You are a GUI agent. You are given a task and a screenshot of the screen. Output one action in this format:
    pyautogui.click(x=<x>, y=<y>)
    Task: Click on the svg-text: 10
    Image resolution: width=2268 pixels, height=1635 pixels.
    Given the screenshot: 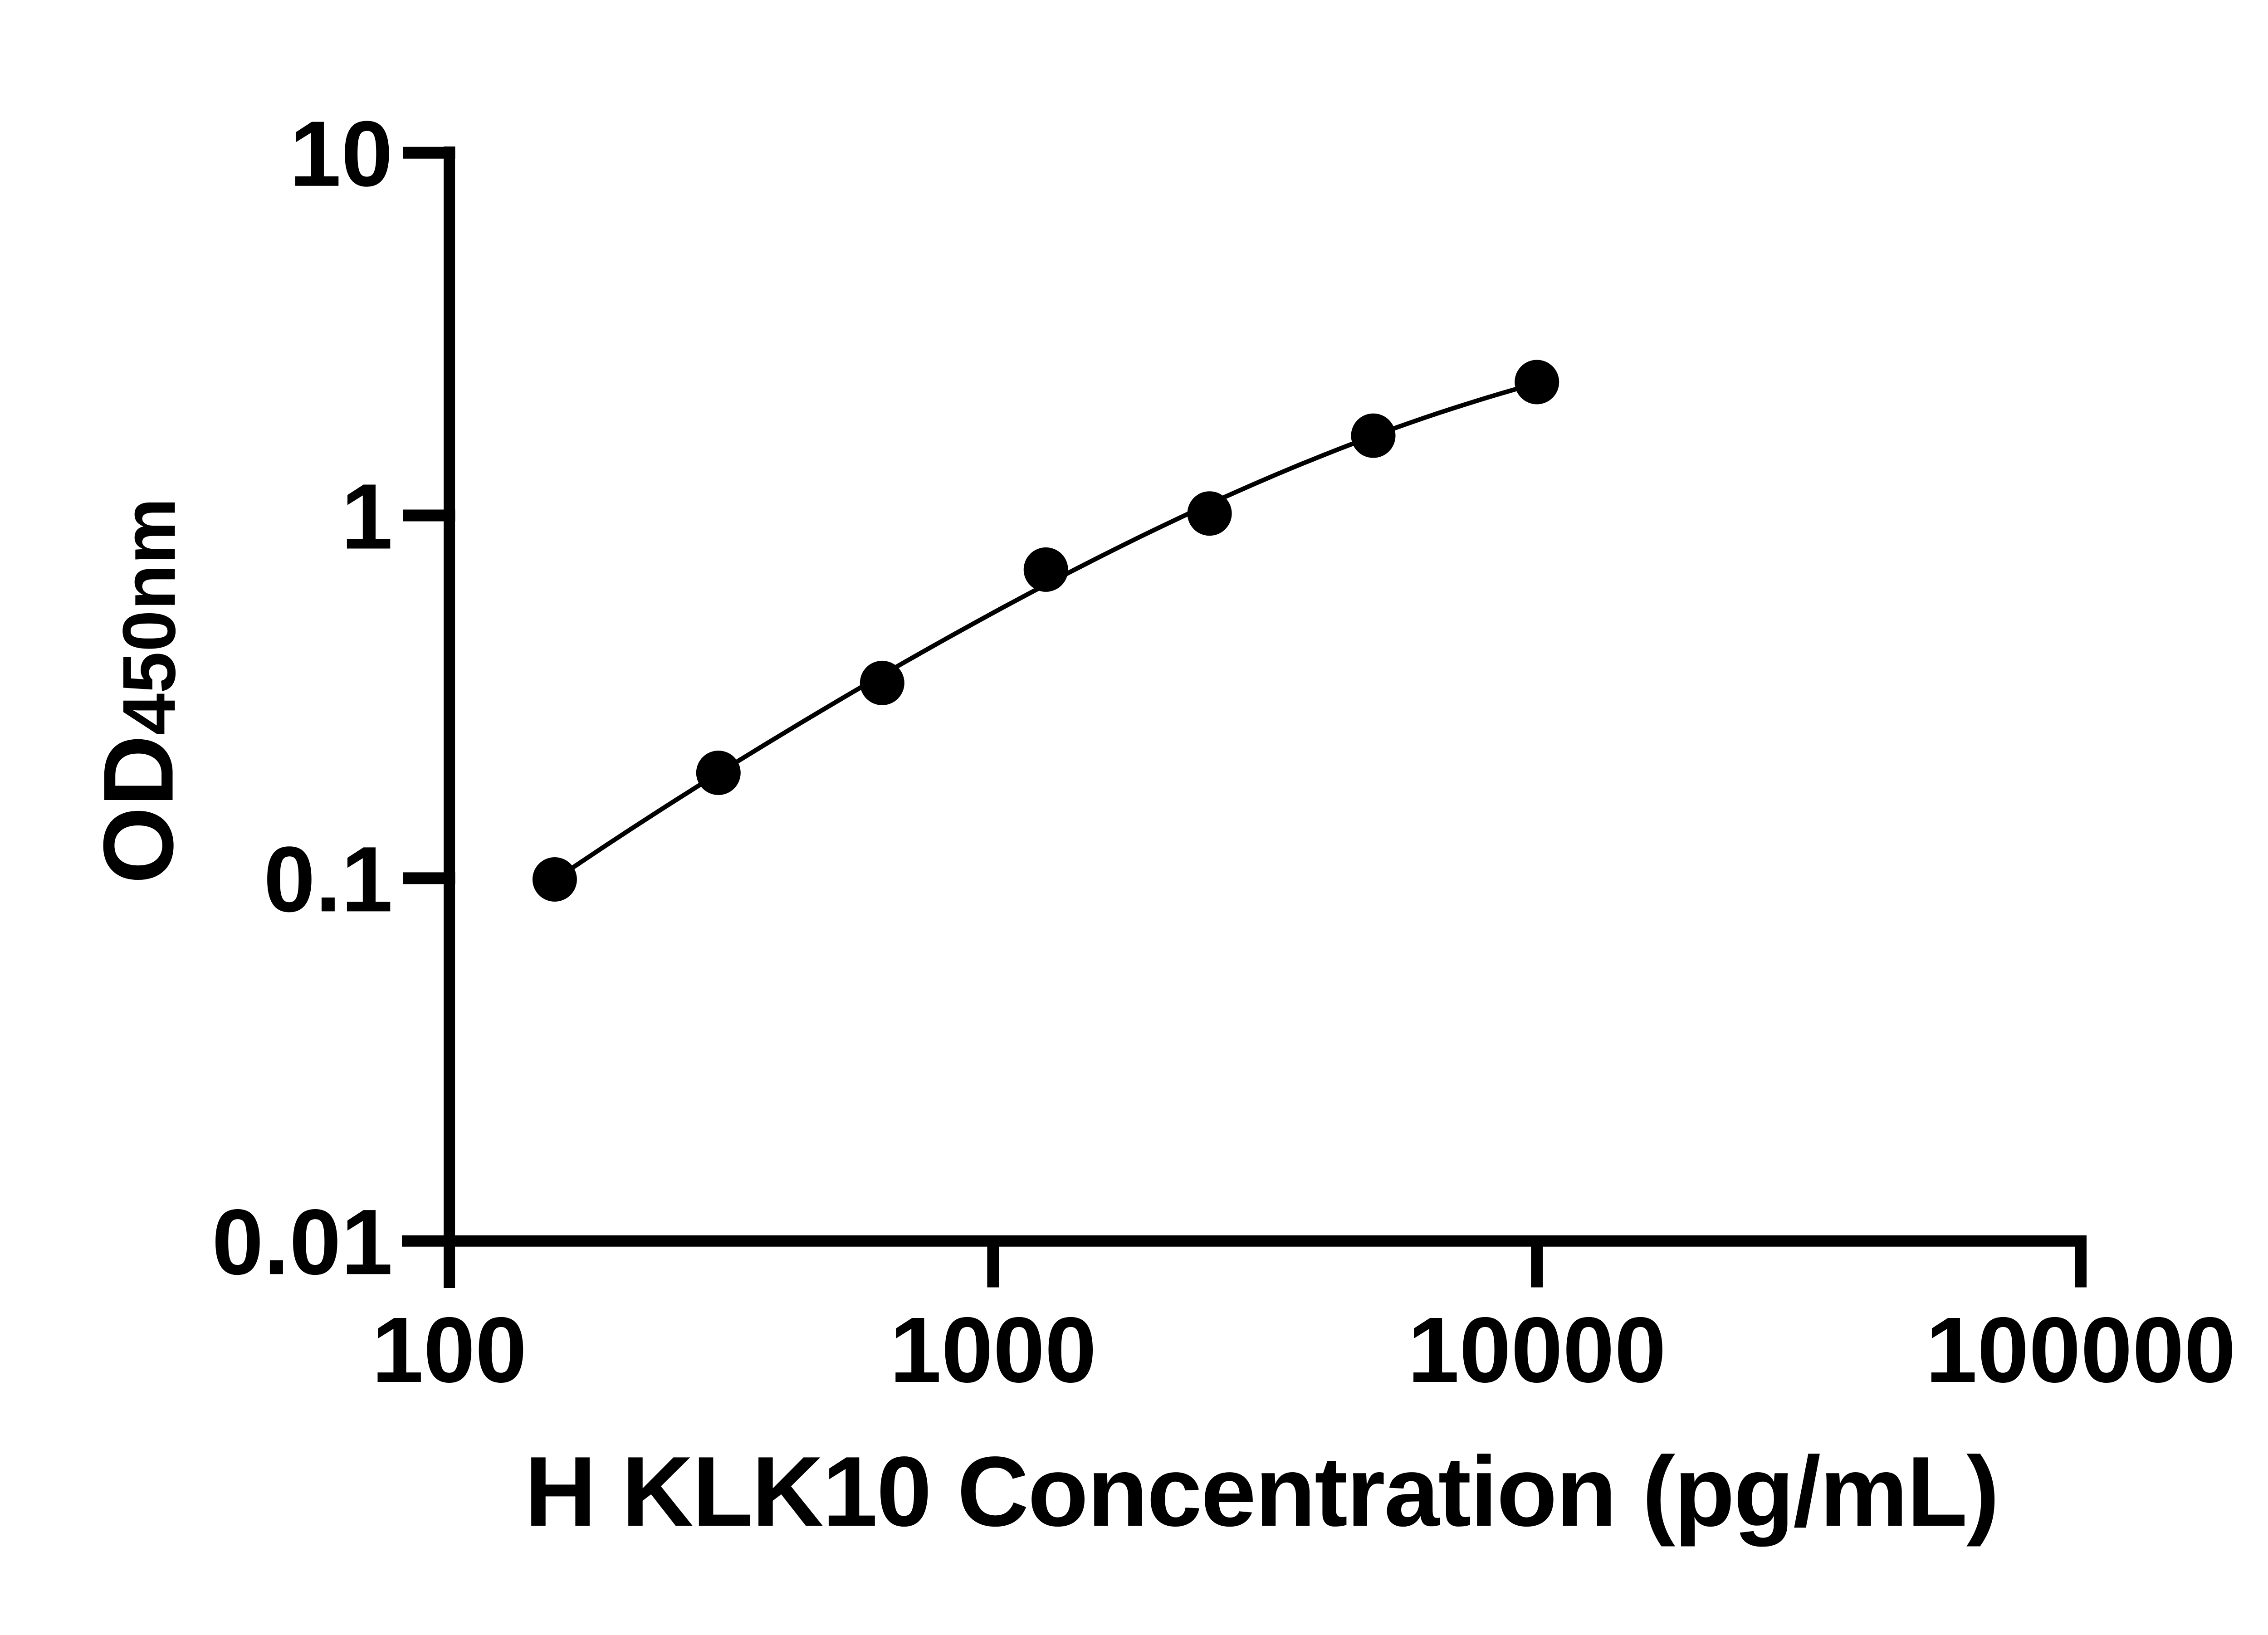 What is the action you would take?
    pyautogui.click(x=341, y=154)
    